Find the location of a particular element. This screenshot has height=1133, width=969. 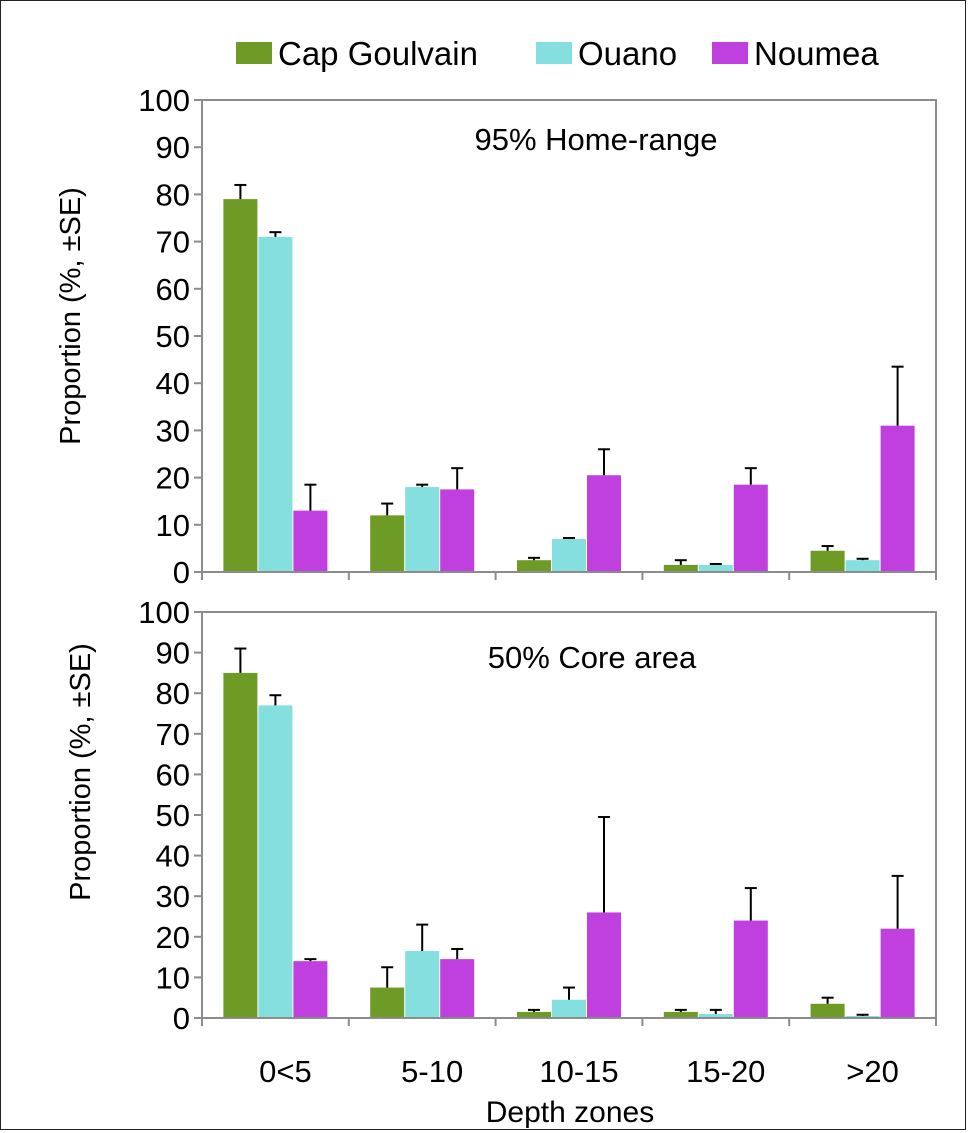

panel-title: 50% Core area is located at coordinates (592, 657).